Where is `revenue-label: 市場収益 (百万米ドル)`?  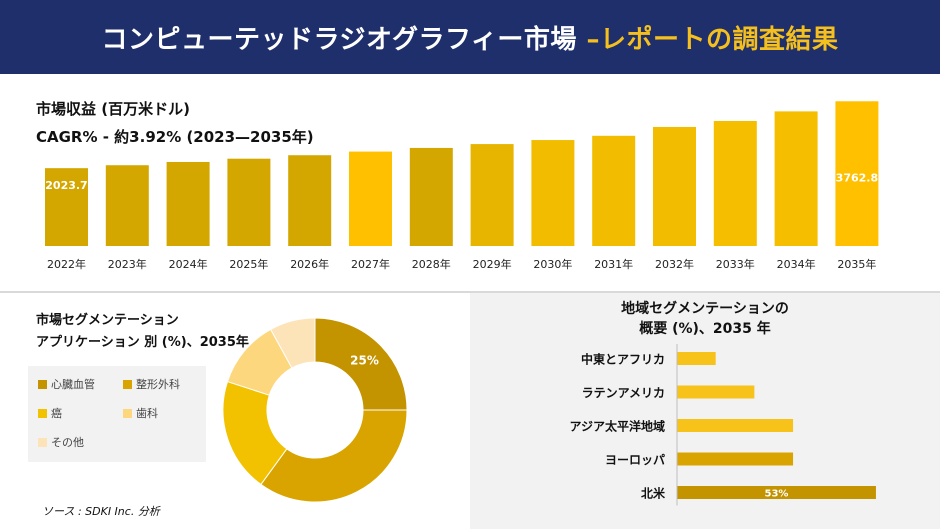
revenue-label: 市場収益 (百万米ドル) is located at coordinates (113, 109).